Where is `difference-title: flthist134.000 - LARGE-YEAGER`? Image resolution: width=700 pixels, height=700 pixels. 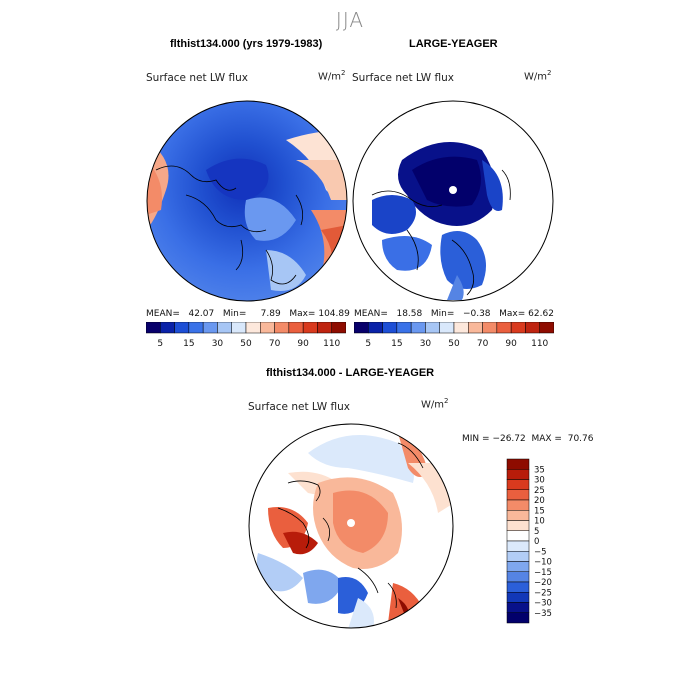
difference-title: flthist134.000 - LARGE-YEAGER is located at coordinates (350, 373).